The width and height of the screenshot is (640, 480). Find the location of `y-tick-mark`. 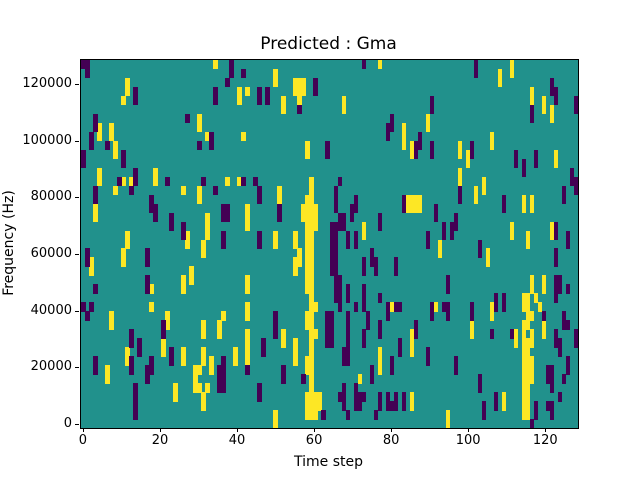

y-tick-mark is located at coordinates (77, 424).